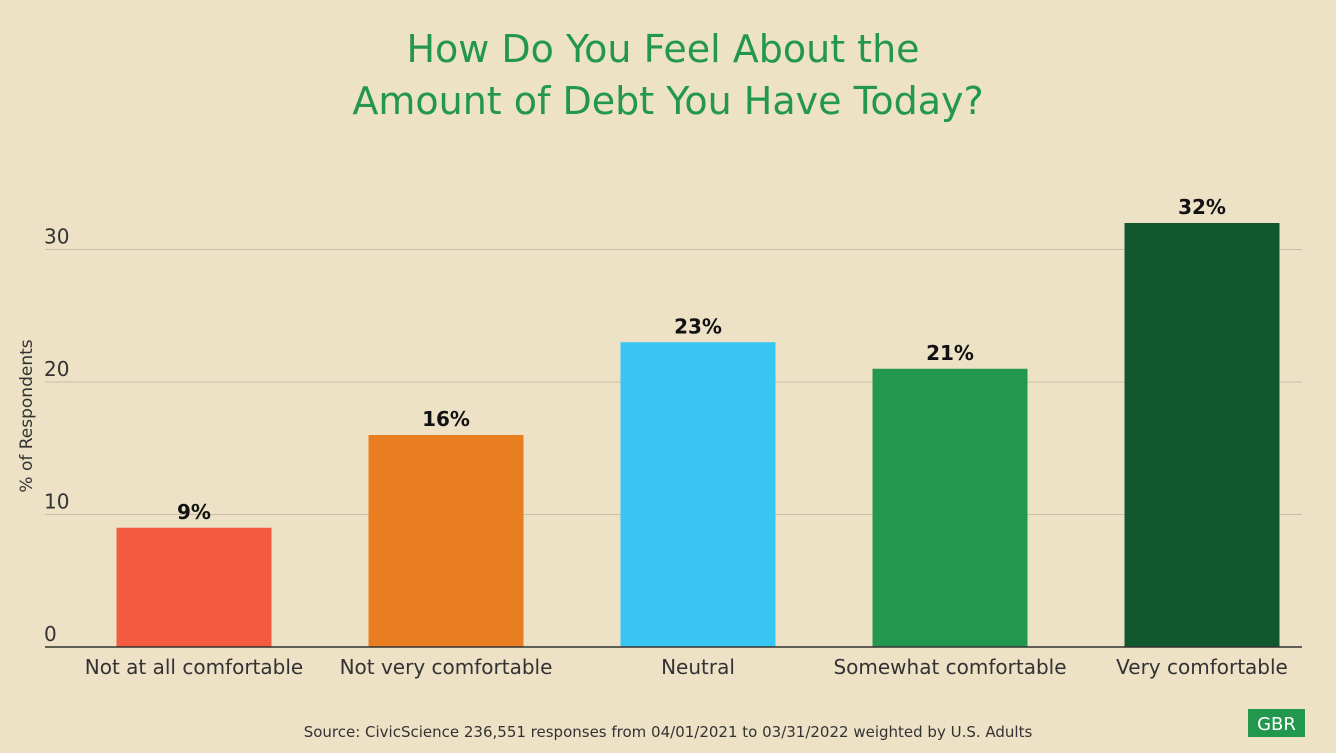 This screenshot has width=1336, height=753. I want to click on gbr-logo: GBR, so click(1276, 723).